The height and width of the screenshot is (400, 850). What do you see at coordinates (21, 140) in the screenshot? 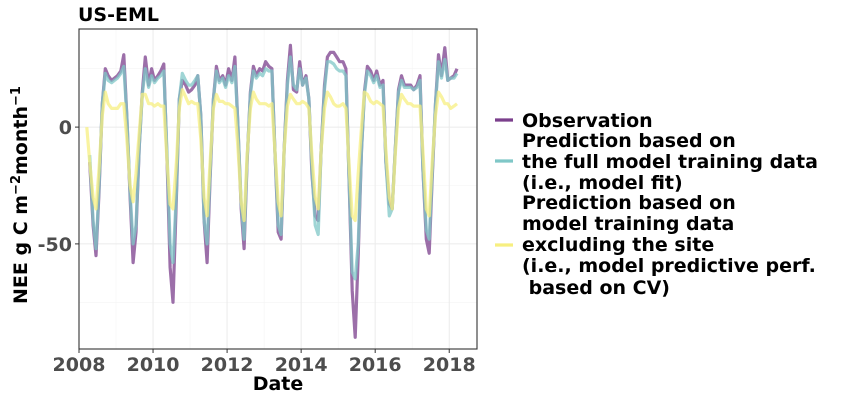
I see `y-axis-title-mid: month` at bounding box center [21, 140].